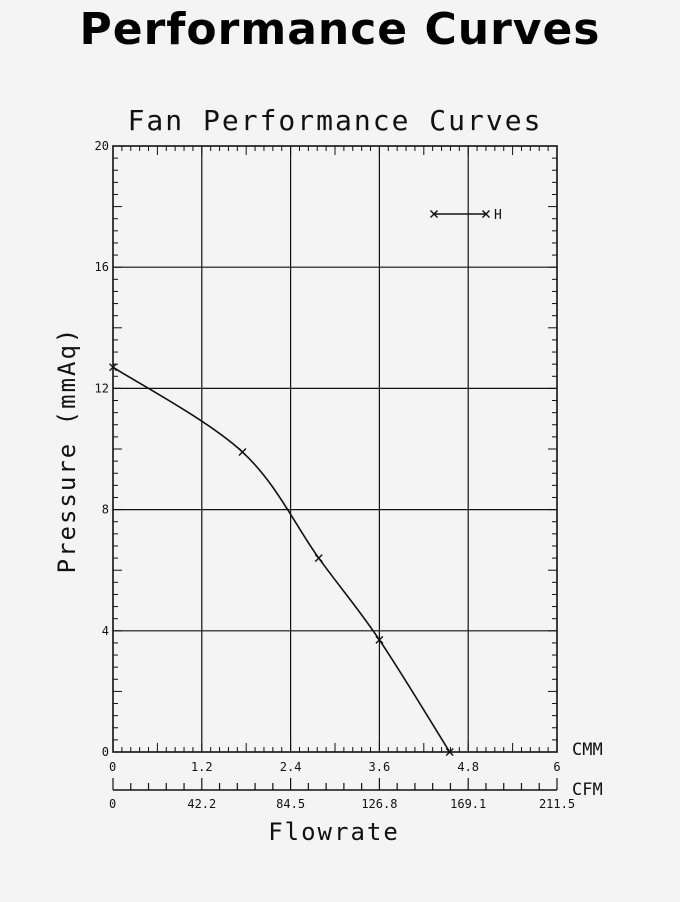 Image resolution: width=680 pixels, height=902 pixels. I want to click on cfm-unit-label: CFM, so click(587, 790).